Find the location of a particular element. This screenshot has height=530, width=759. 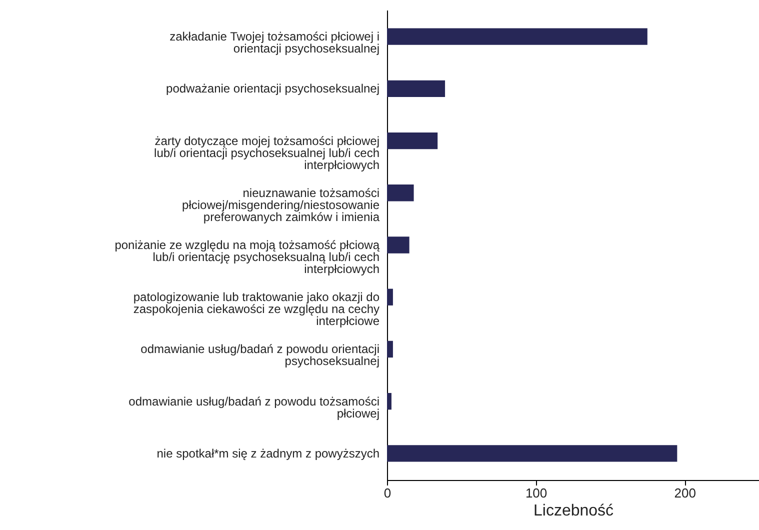

y-tick-label: patologizowanie lub traktowanie jako okazji do zaspokojenia ciekawości ze względu na cechy interpłciowe is located at coordinates (256, 309).